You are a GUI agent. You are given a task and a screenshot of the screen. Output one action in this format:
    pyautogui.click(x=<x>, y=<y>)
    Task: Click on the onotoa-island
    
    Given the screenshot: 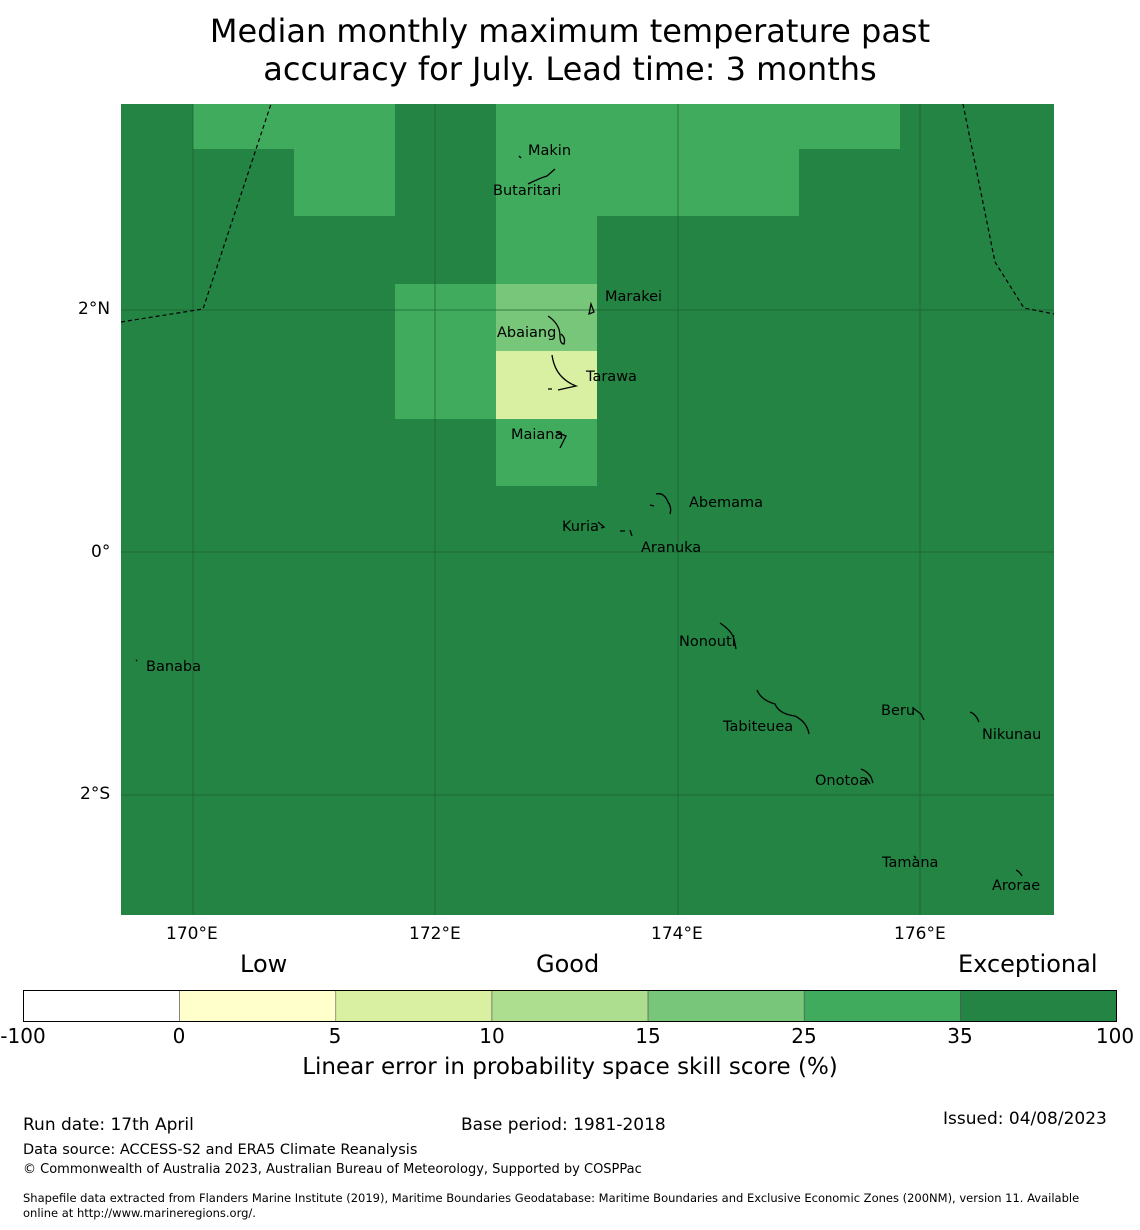 What is the action you would take?
    pyautogui.click(x=867, y=776)
    